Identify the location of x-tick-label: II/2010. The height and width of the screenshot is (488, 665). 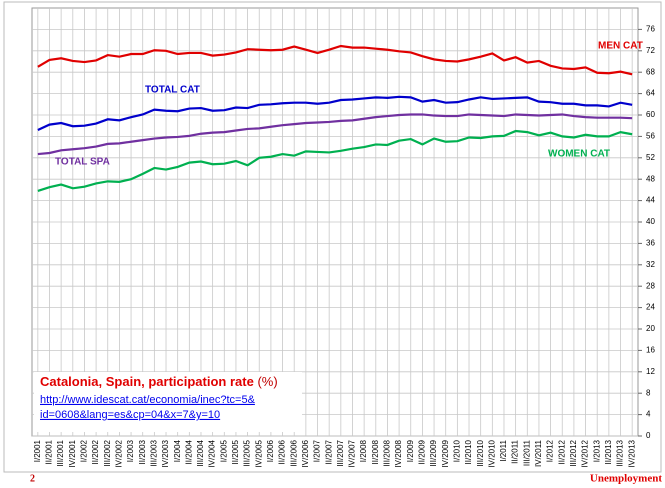
(468, 451).